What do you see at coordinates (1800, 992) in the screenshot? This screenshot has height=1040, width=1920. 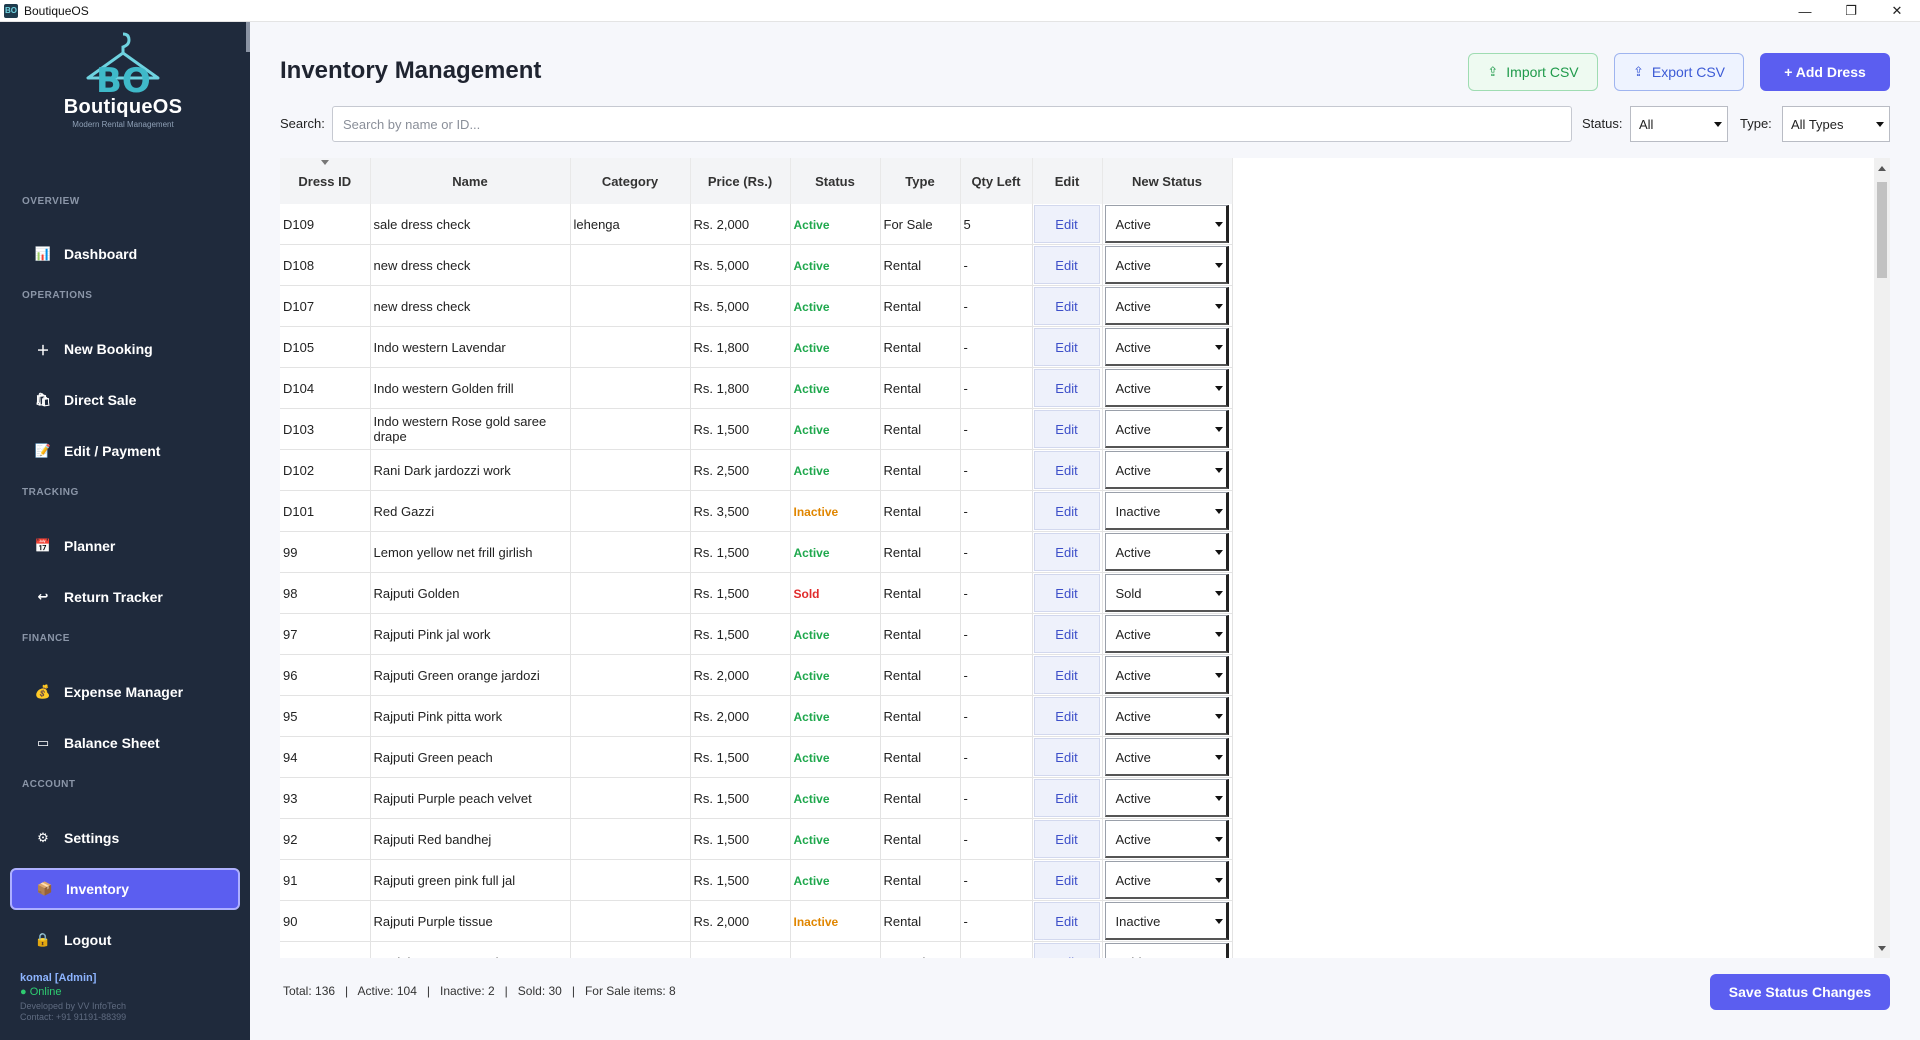 I see `save-status-changes-button: Save Status Changes` at bounding box center [1800, 992].